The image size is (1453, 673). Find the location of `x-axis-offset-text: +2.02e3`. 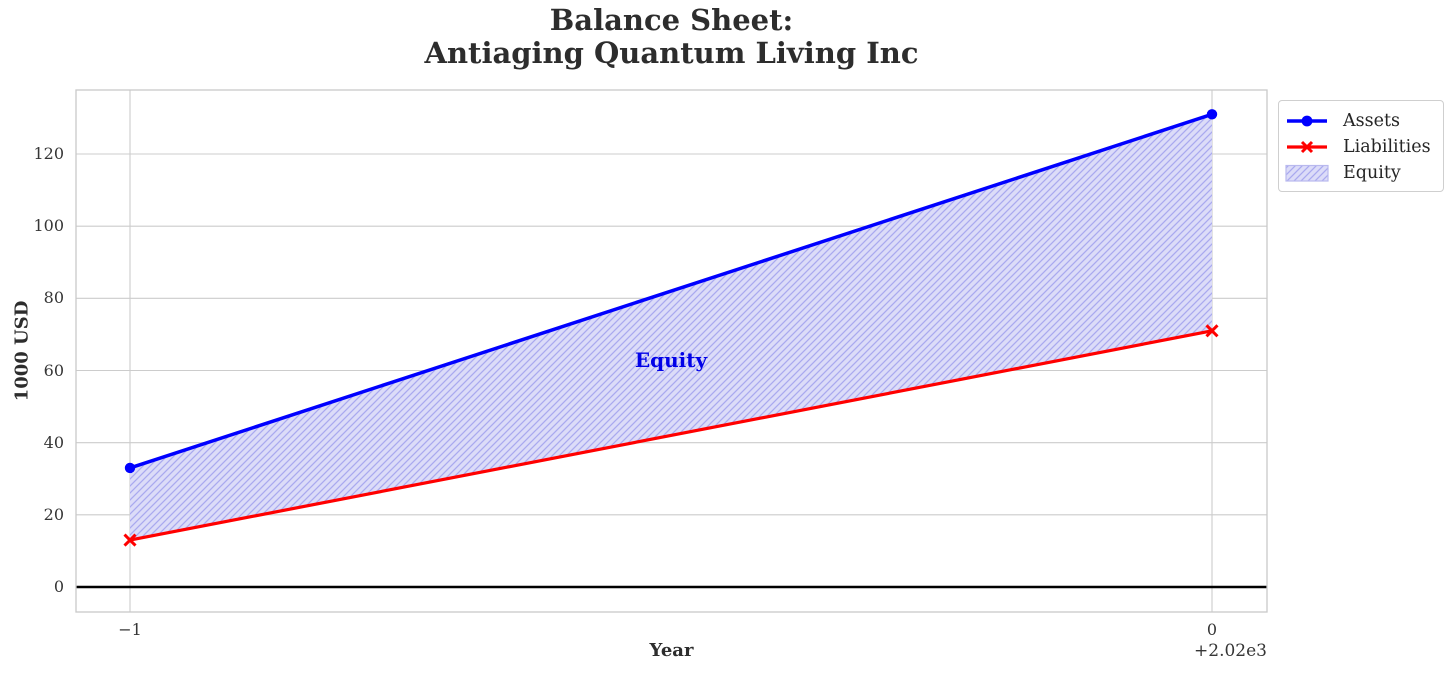

x-axis-offset-text: +2.02e3 is located at coordinates (1230, 651).